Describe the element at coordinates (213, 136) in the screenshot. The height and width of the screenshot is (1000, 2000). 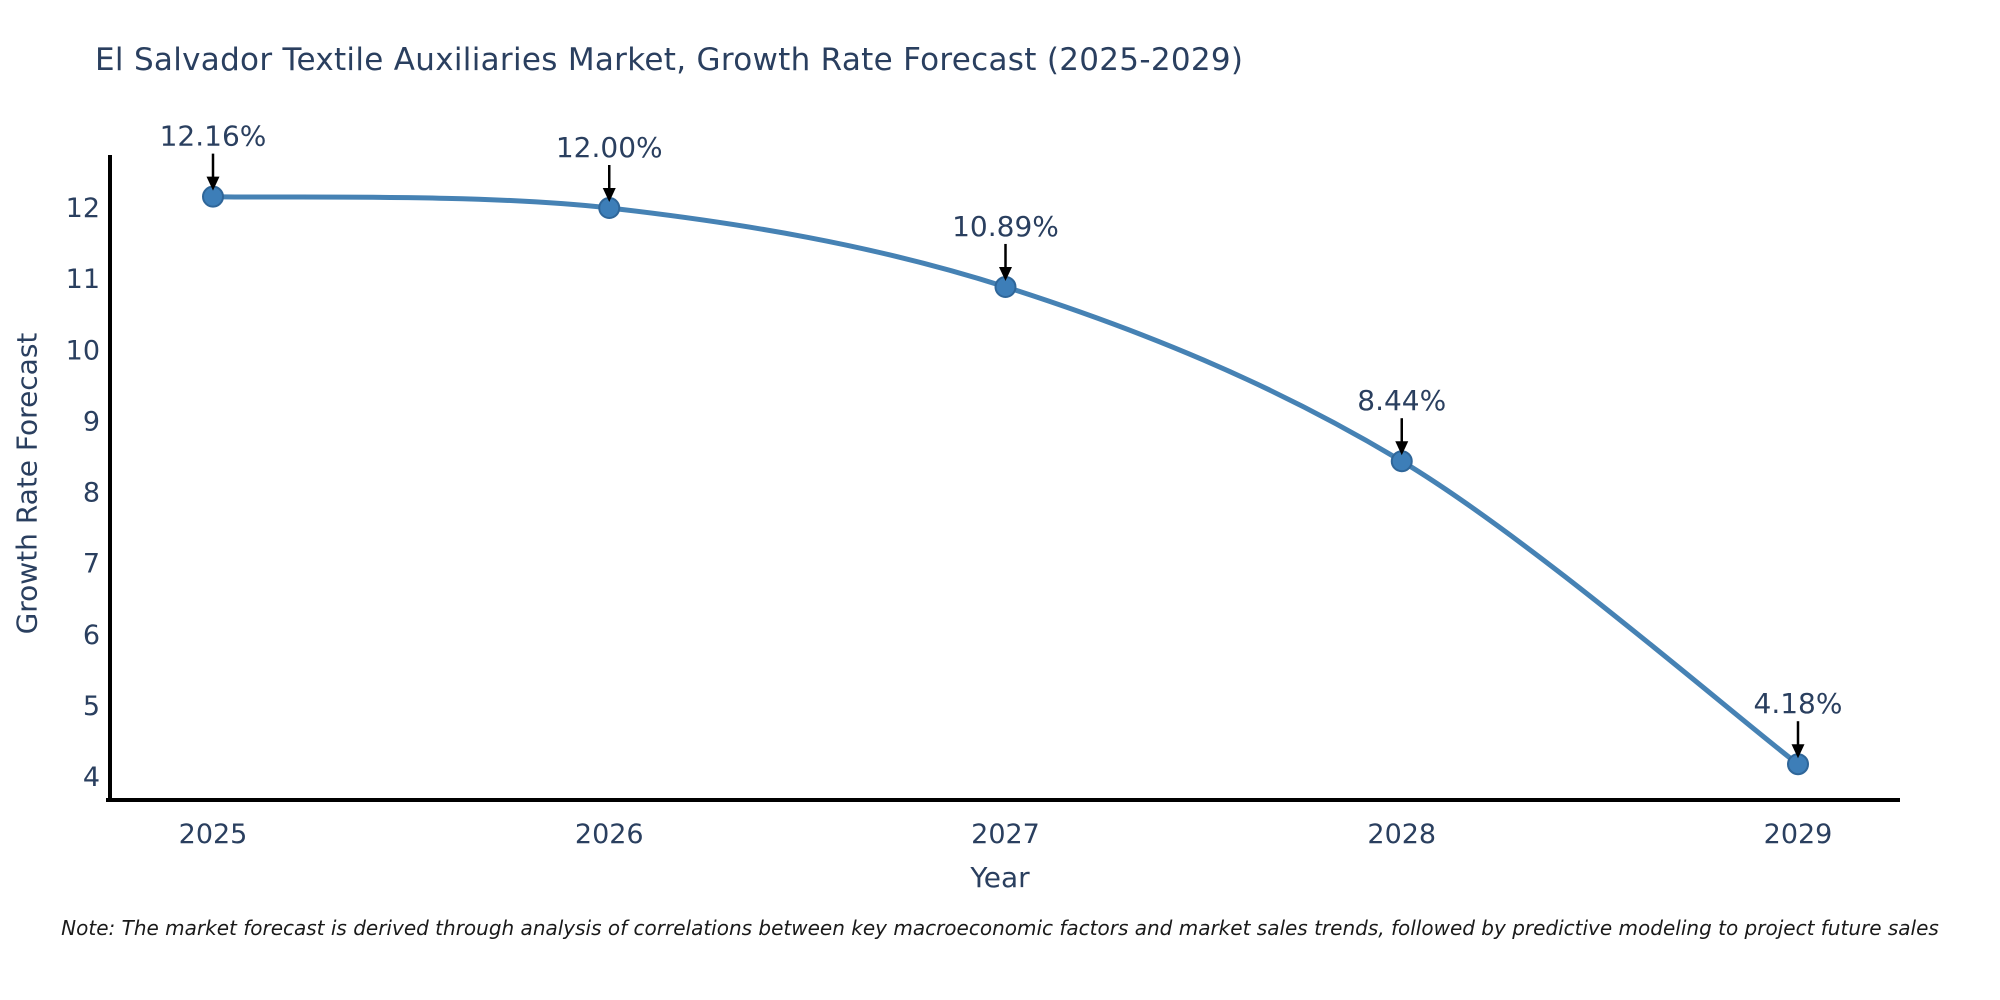
I see `data-point-label: 12.16%` at that location.